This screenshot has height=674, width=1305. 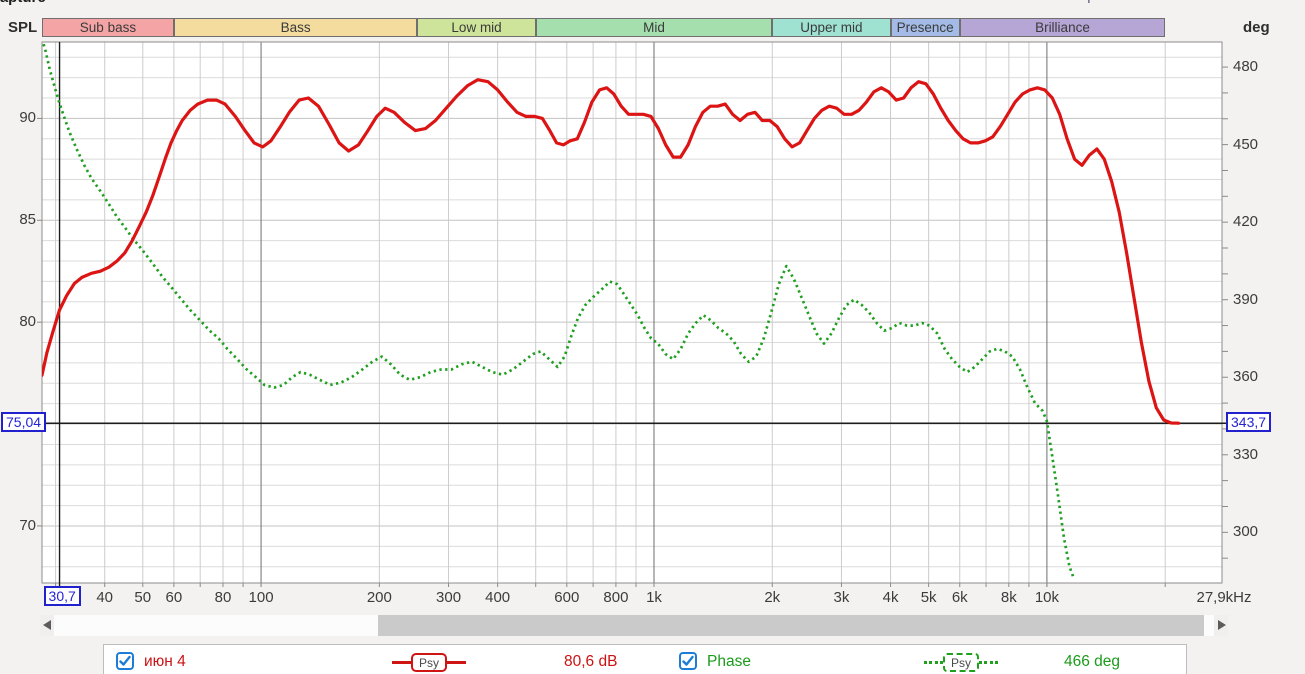 I want to click on freq-axis-tick-label: 8k, so click(x=1008, y=597).